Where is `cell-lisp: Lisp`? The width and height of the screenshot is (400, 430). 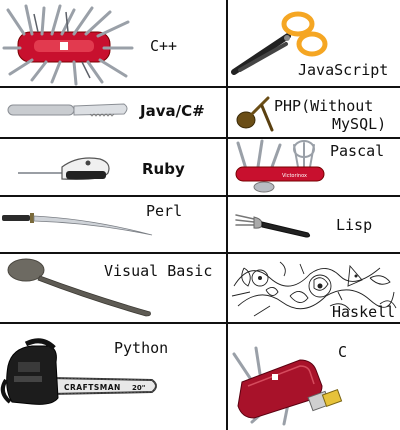
cell-lisp: Lisp is located at coordinates (314, 224).